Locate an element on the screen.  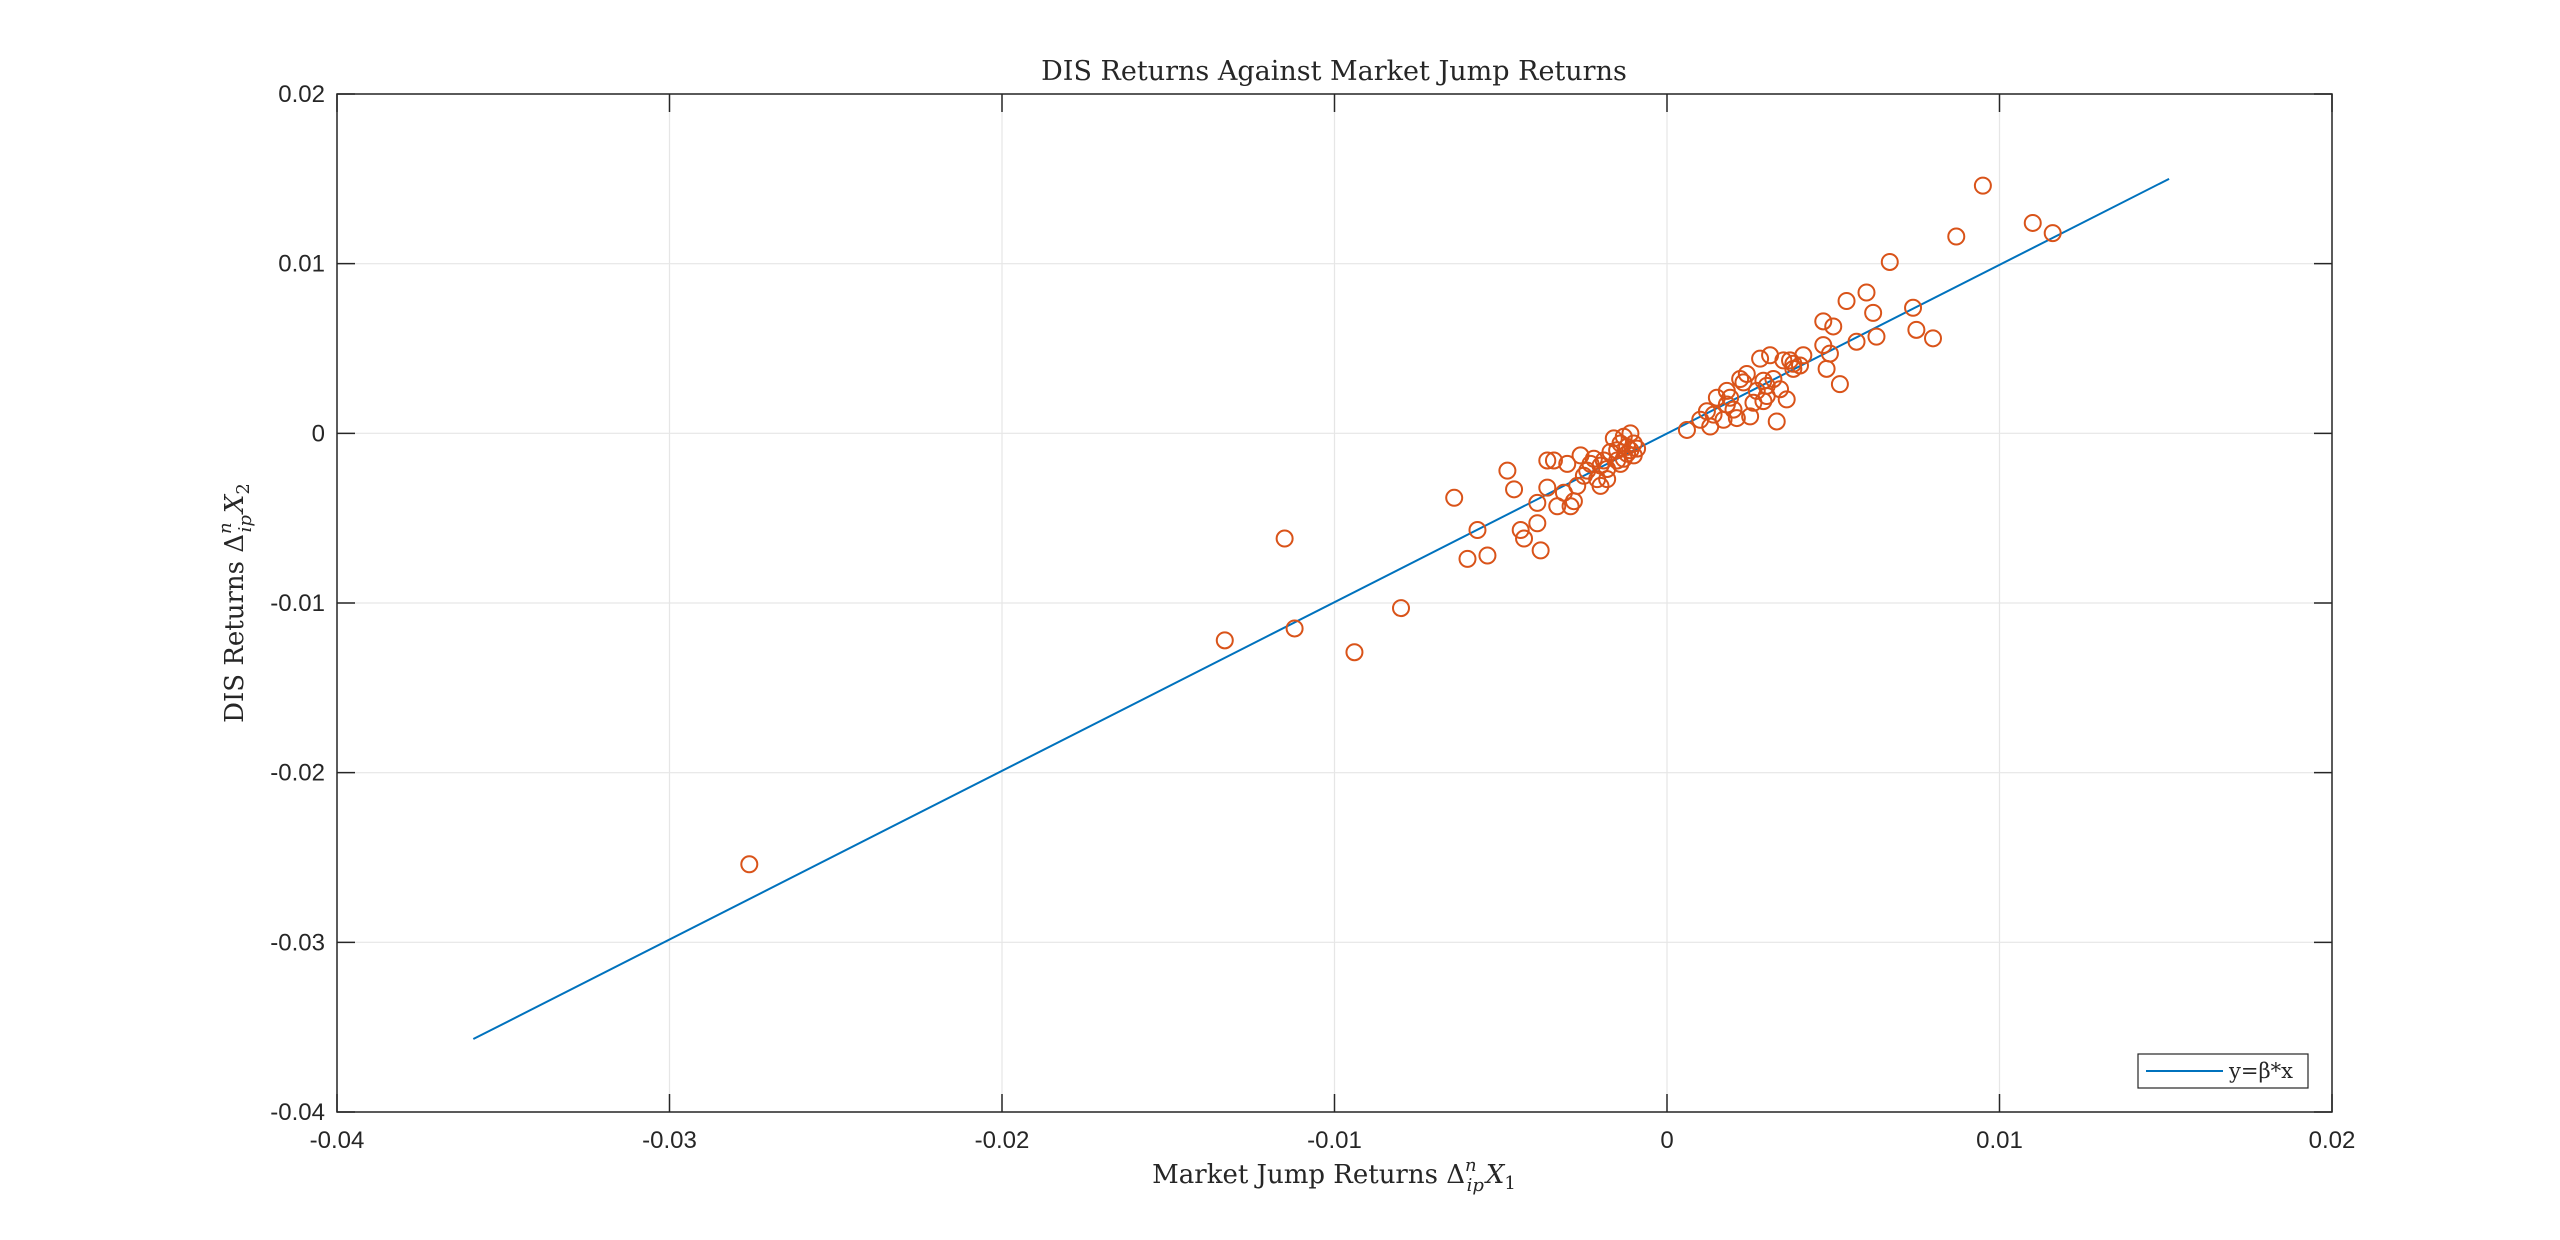
x-axis-label-text: Market Jump Returns Δ is located at coordinates (1308, 1175).